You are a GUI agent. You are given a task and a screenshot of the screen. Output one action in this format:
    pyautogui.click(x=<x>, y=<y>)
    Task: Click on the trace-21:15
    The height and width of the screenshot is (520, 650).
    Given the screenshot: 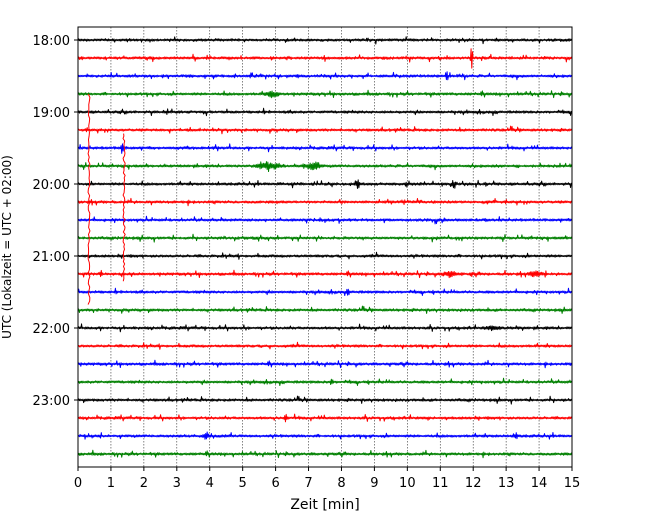 What is the action you would take?
    pyautogui.click(x=325, y=274)
    